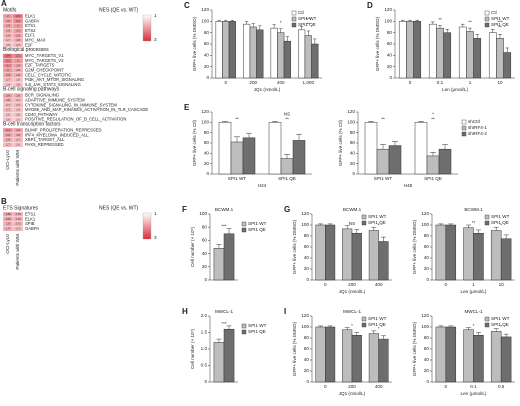  I want to click on x-tick-label: 0.5, so click(501, 386).